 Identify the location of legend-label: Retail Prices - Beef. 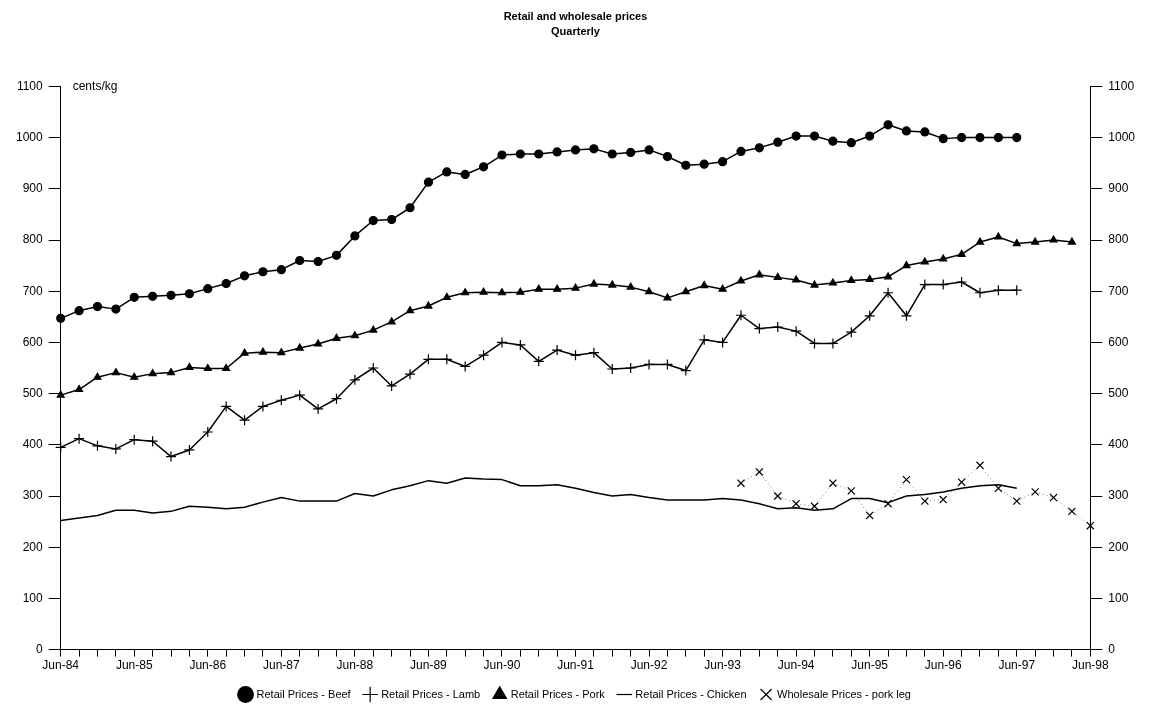
(304, 693).